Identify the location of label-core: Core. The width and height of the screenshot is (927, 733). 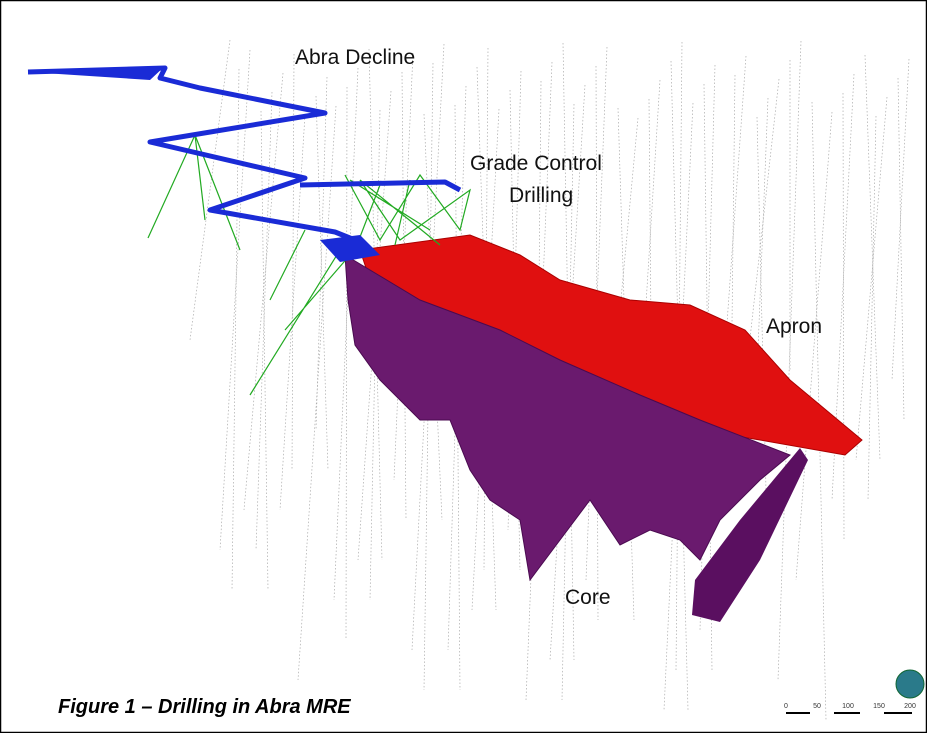
(588, 597).